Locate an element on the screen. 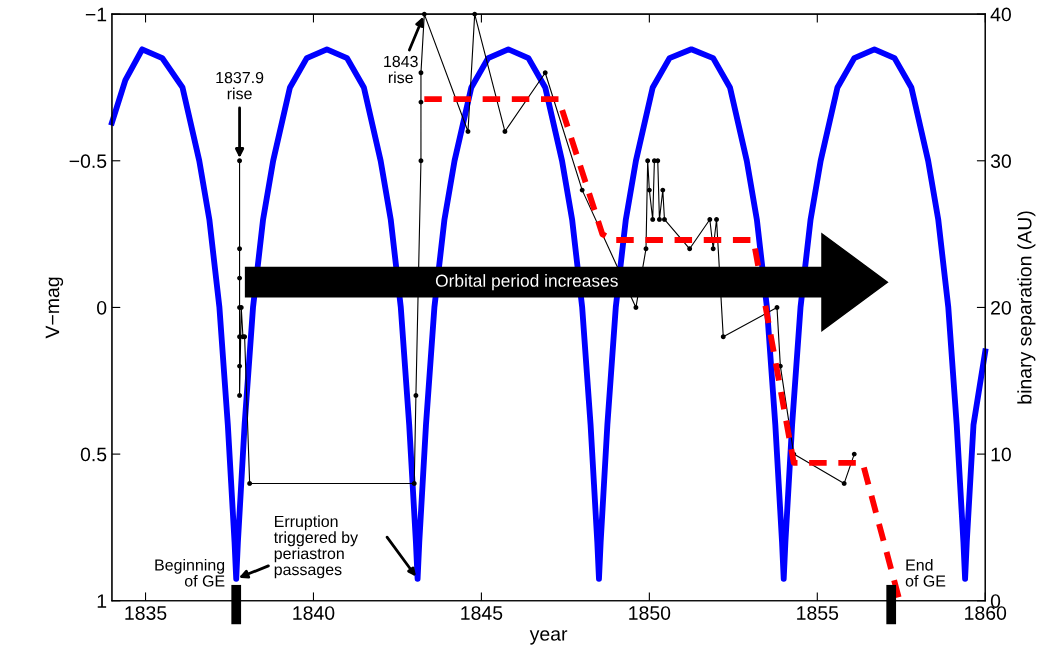 This screenshot has width=1056, height=672. annotation: Erruption triggered by periastron passages is located at coordinates (316, 547).